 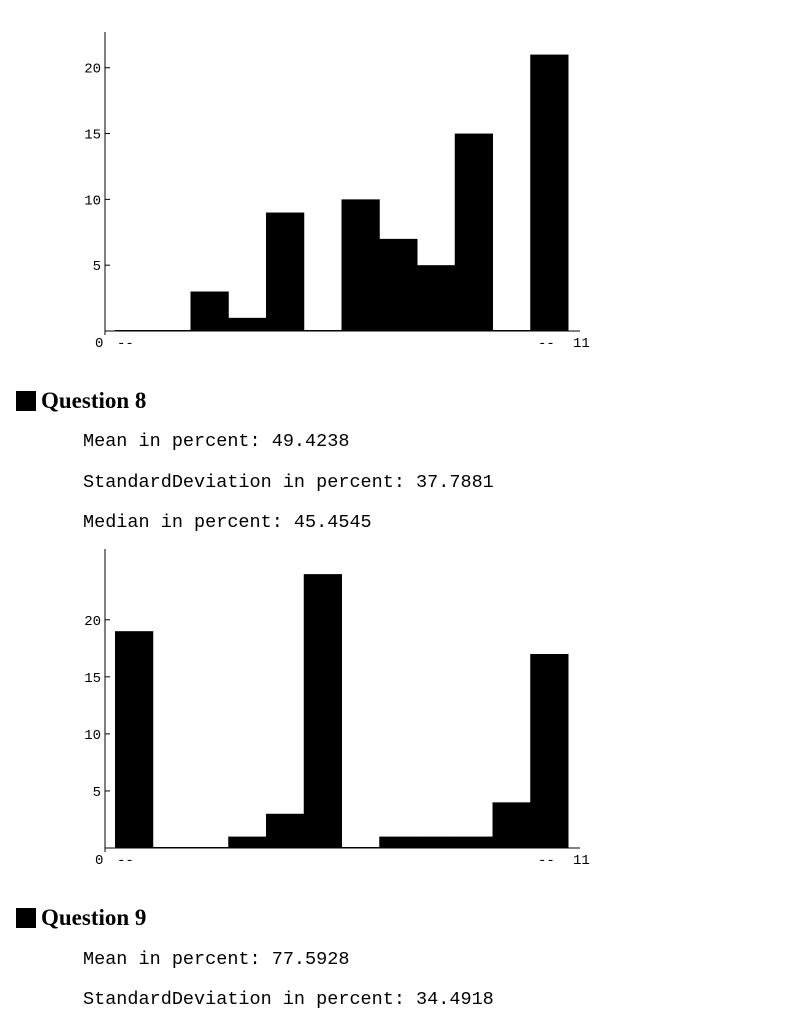 I want to click on question-8-mean: Mean in percent: 49.4238, so click(x=216, y=441).